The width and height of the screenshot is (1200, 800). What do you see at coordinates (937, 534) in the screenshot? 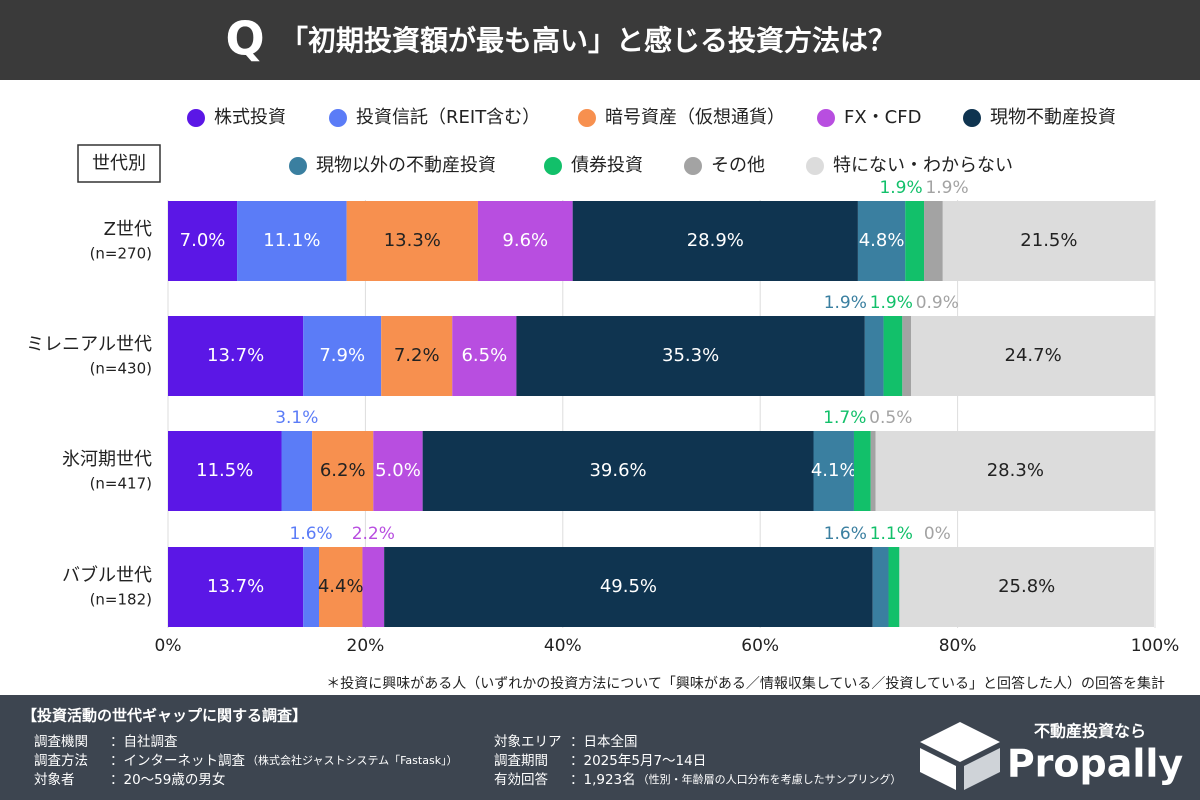
I see `value-label: 0%` at bounding box center [937, 534].